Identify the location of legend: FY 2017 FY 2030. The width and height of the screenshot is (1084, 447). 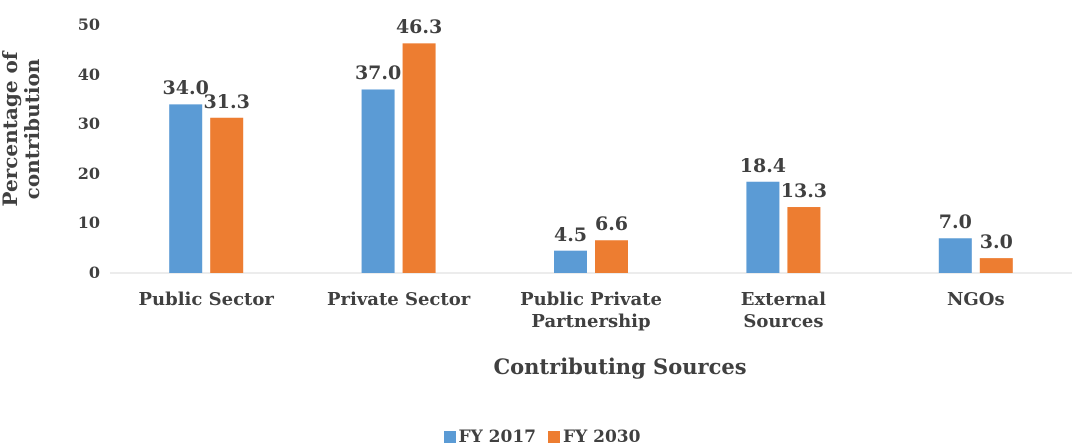
(542, 437).